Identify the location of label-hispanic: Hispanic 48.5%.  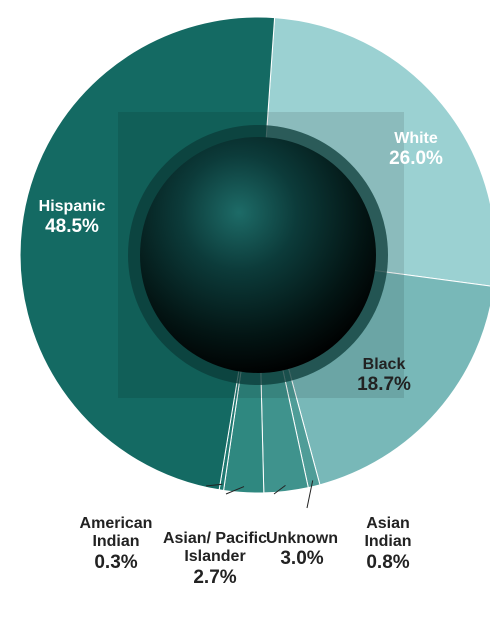
(72, 218).